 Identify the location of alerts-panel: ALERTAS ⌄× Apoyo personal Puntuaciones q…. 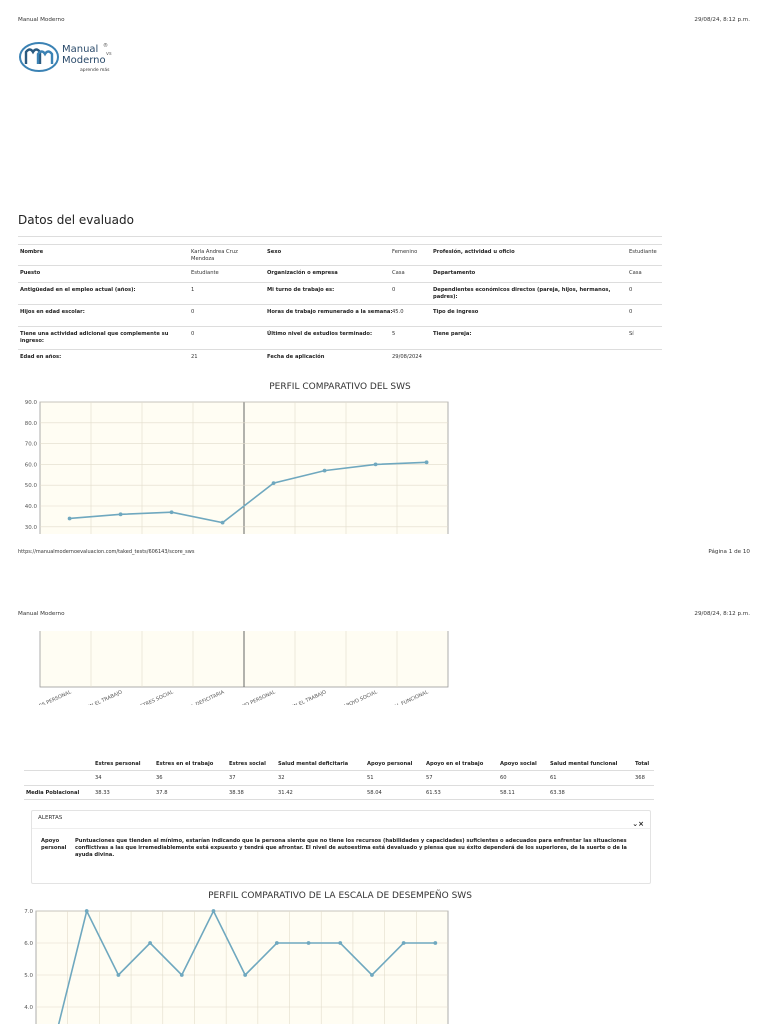
(341, 847).